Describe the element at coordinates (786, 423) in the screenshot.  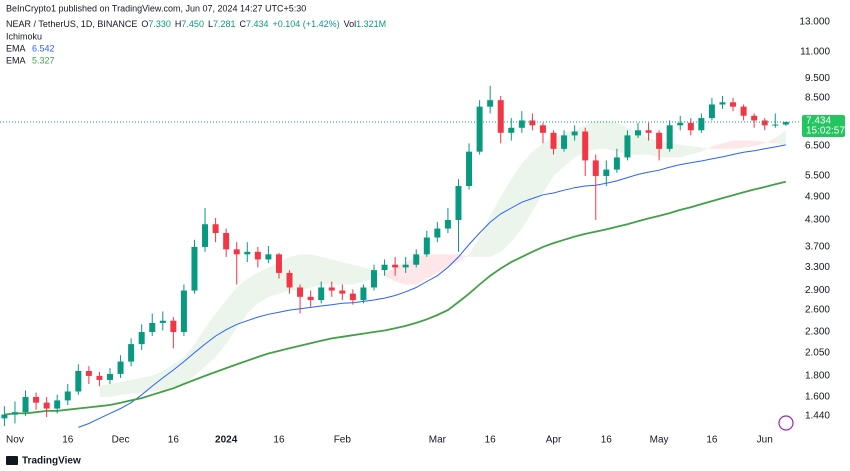
I see `alert-icon` at that location.